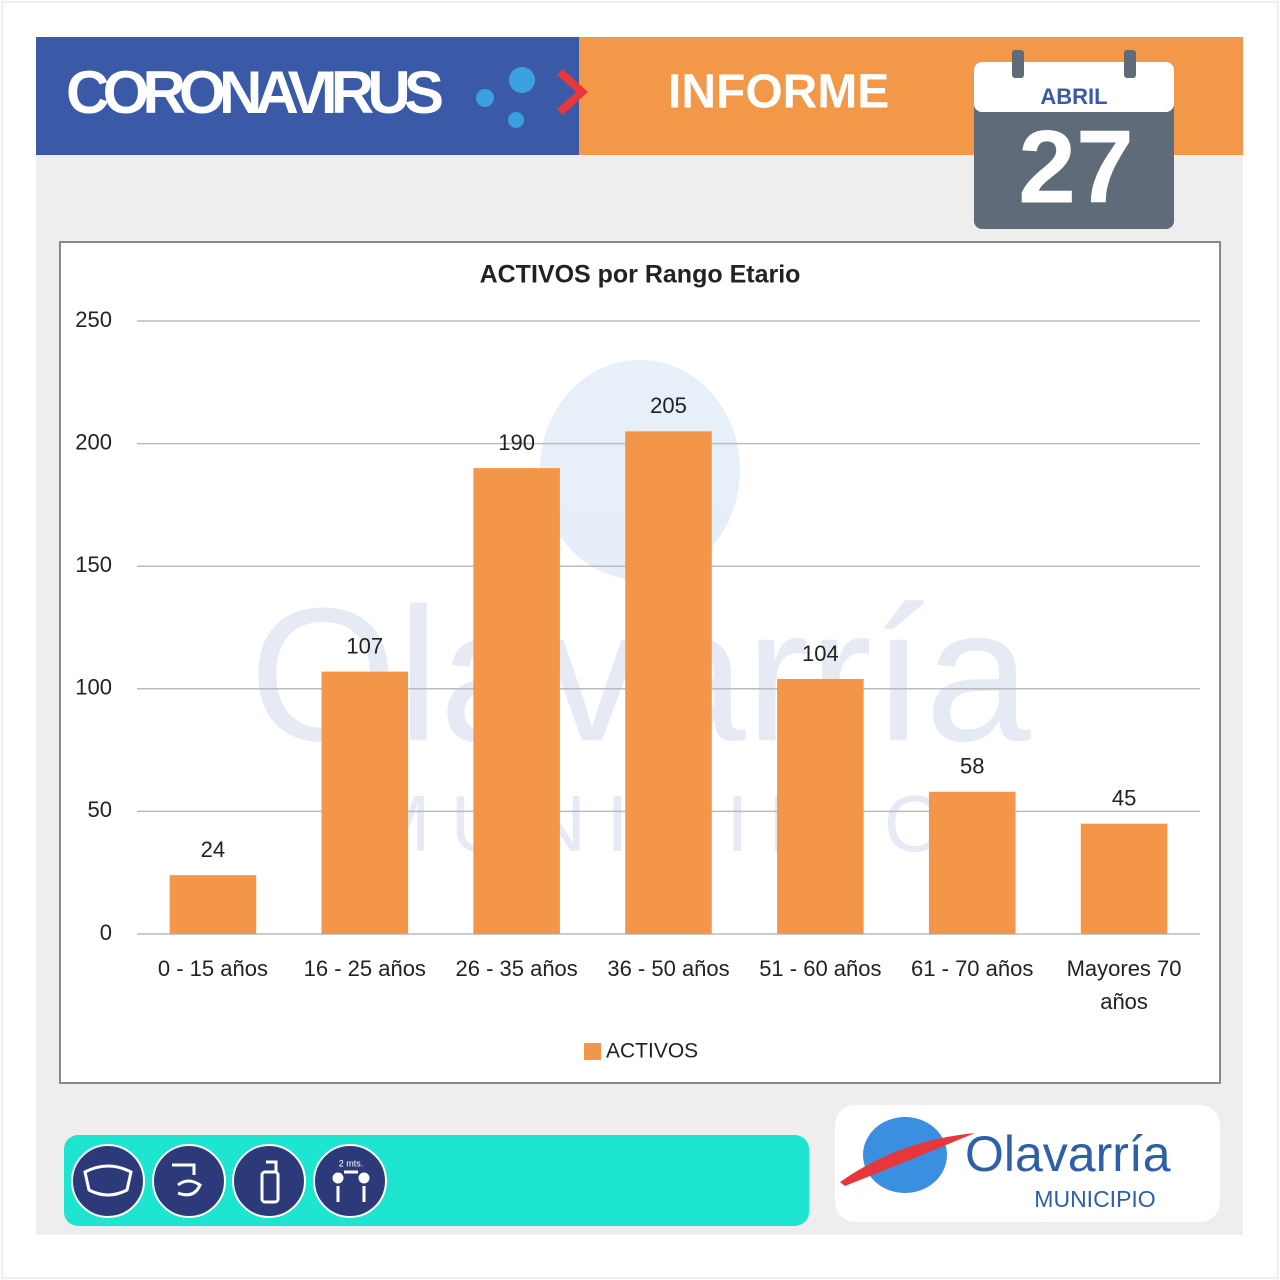  I want to click on value-label: 190, so click(516, 442).